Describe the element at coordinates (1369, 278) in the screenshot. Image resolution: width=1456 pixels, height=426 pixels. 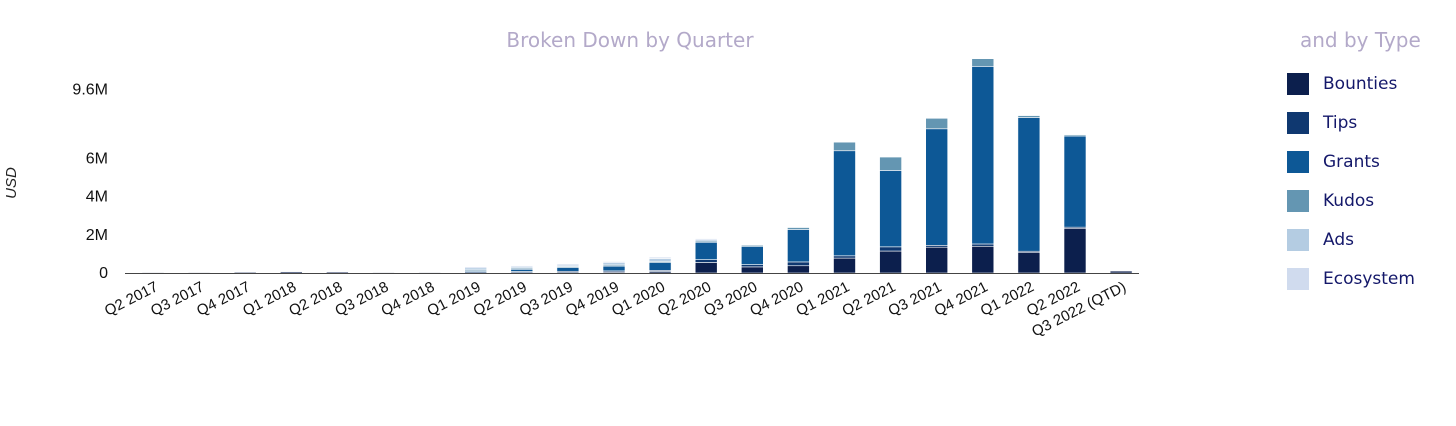
I see `legend-label: Ecosystem` at that location.